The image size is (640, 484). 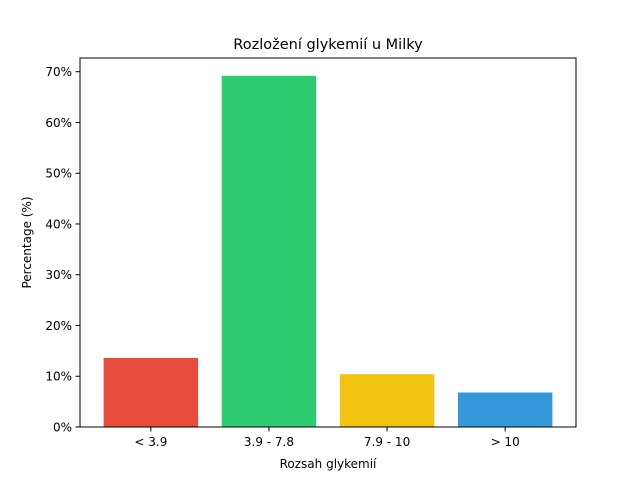 What do you see at coordinates (62, 428) in the screenshot?
I see `y-tick-label: 0%` at bounding box center [62, 428].